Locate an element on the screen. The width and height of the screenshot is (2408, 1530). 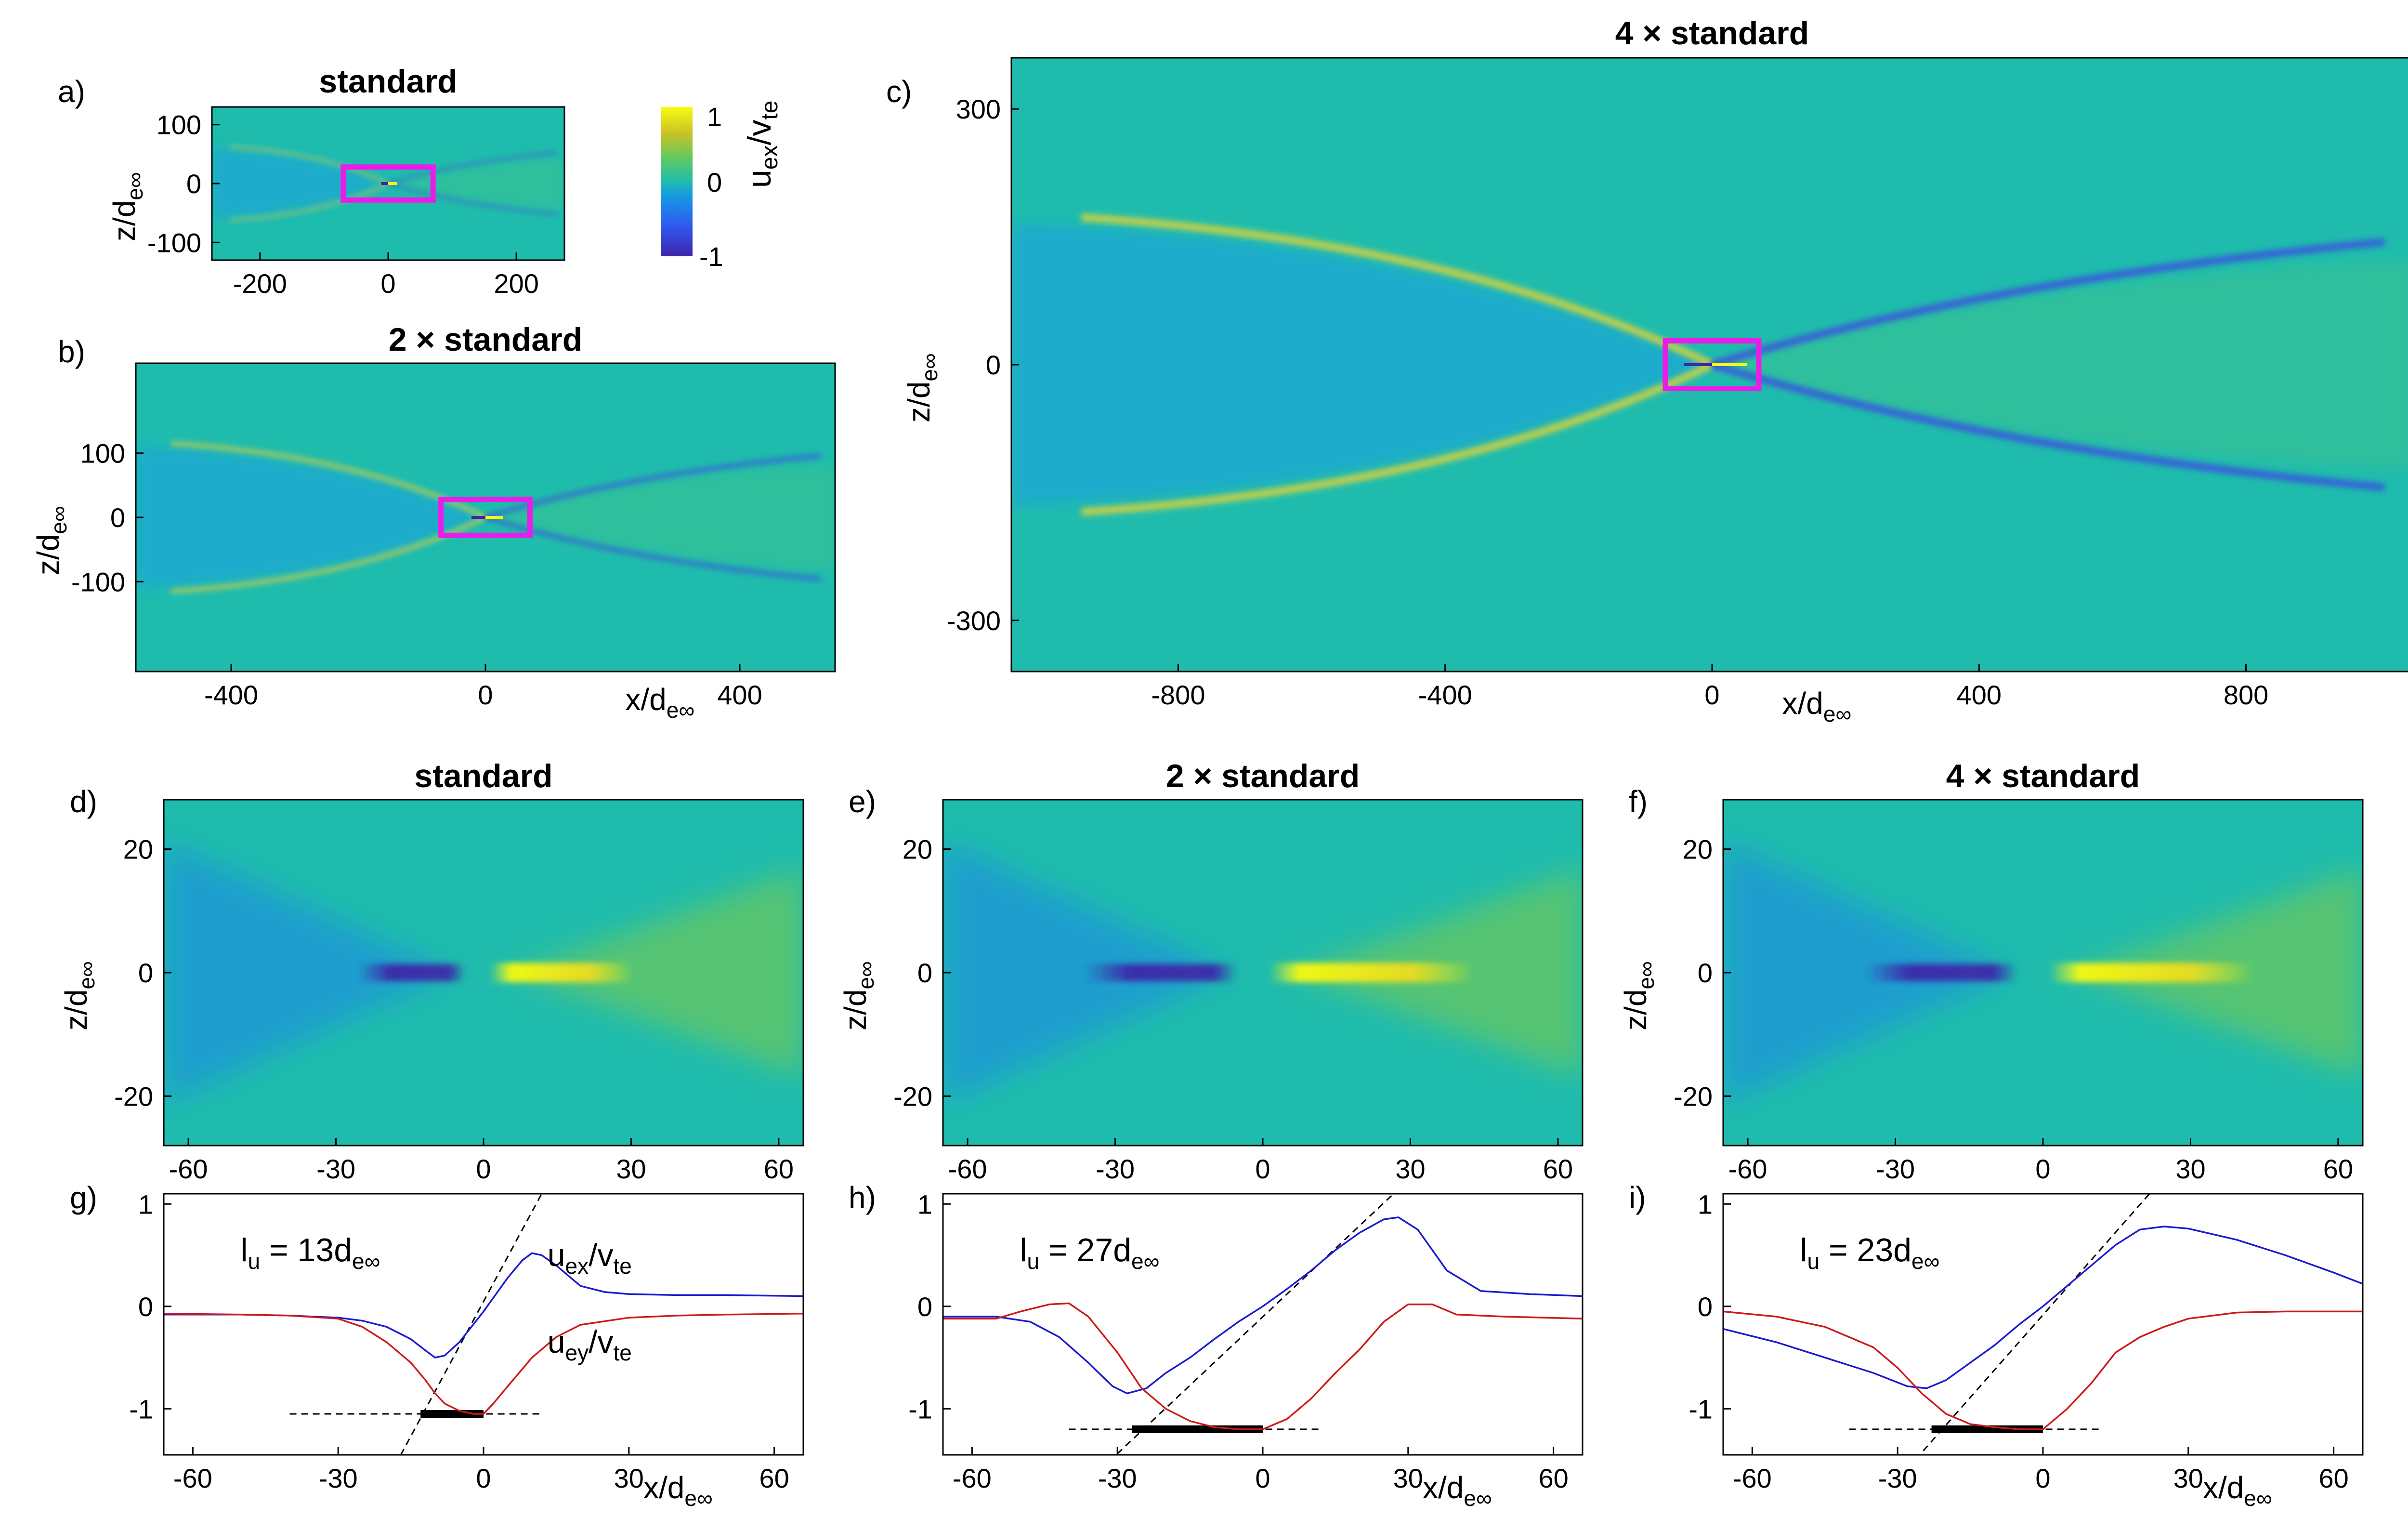
panel-label: a) is located at coordinates (71, 92).